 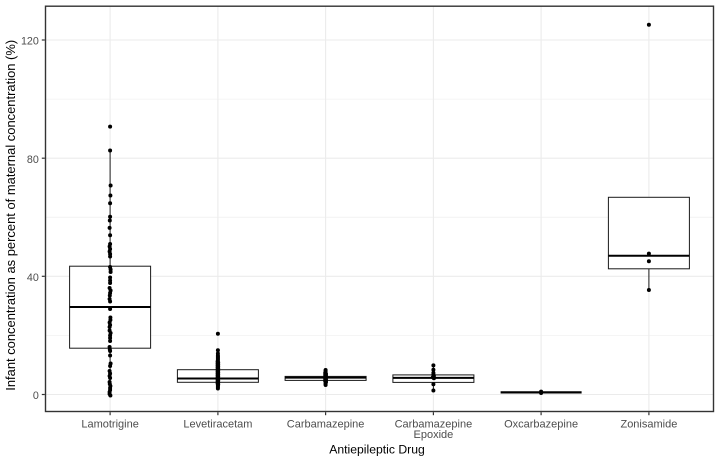 What do you see at coordinates (36, 396) in the screenshot?
I see `svg-text: 0` at bounding box center [36, 396].